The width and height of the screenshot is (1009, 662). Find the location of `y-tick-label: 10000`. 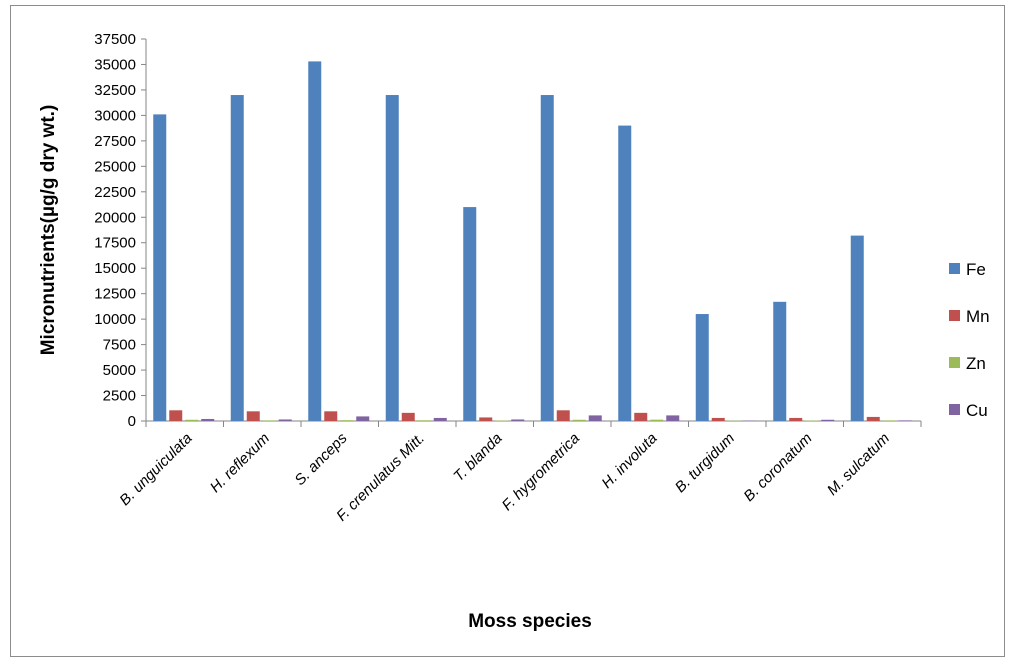

y-tick-label: 10000 is located at coordinates (115, 319).